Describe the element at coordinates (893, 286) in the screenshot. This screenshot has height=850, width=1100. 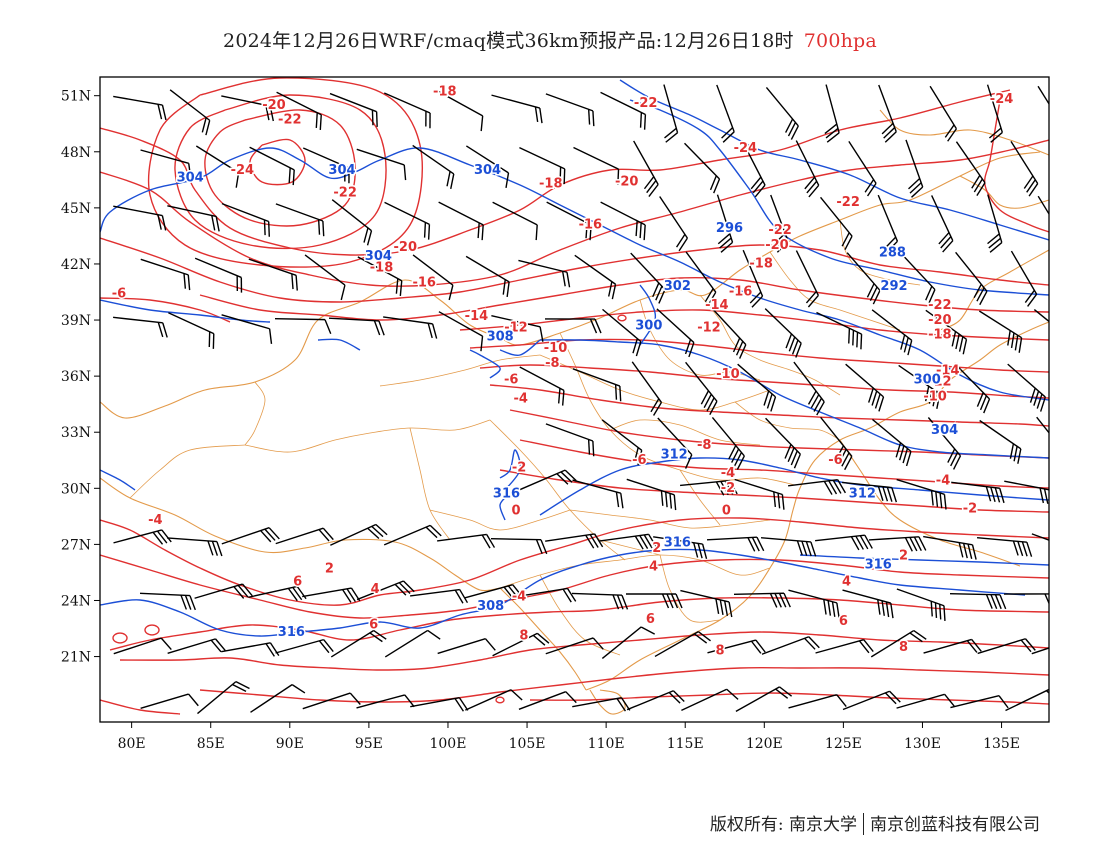
I see `height-label: 292` at that location.